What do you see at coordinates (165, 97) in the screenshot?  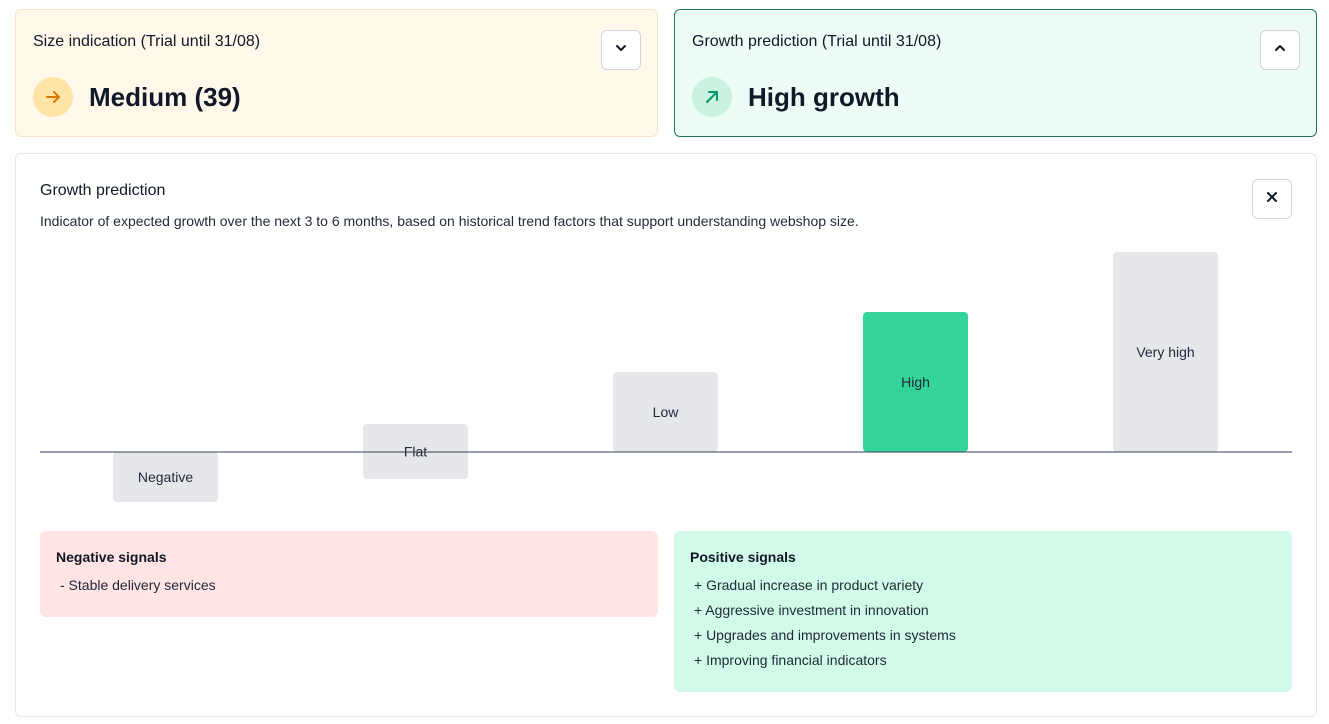 I see `size-card-value: Medium (39)` at bounding box center [165, 97].